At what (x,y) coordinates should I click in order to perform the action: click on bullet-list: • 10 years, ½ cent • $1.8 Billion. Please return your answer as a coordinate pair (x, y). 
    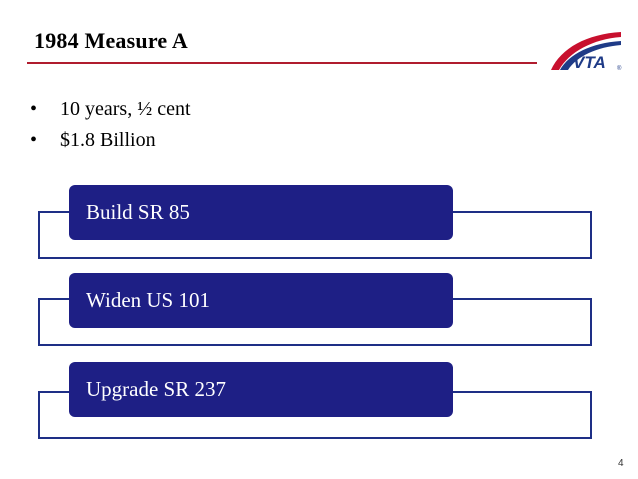
    Looking at the image, I should click on (110, 125).